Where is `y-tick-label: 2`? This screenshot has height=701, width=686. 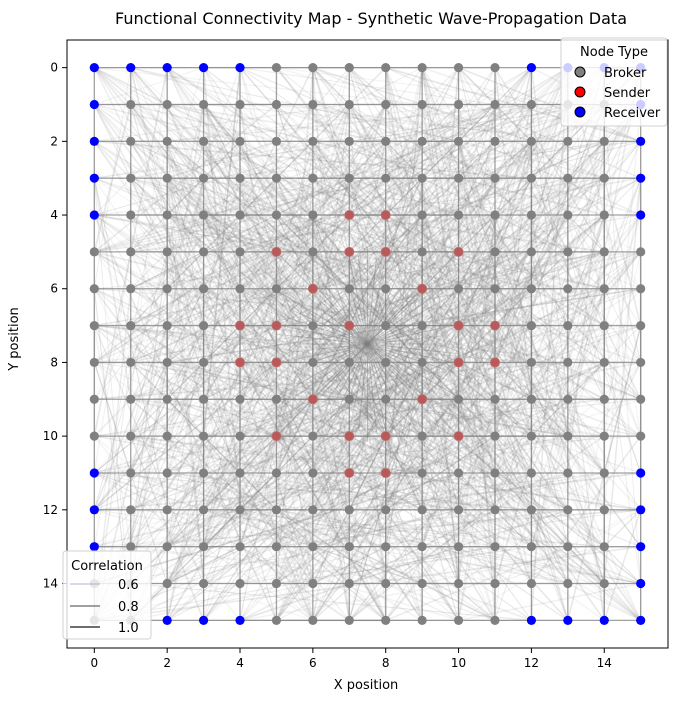 y-tick-label: 2 is located at coordinates (54, 141).